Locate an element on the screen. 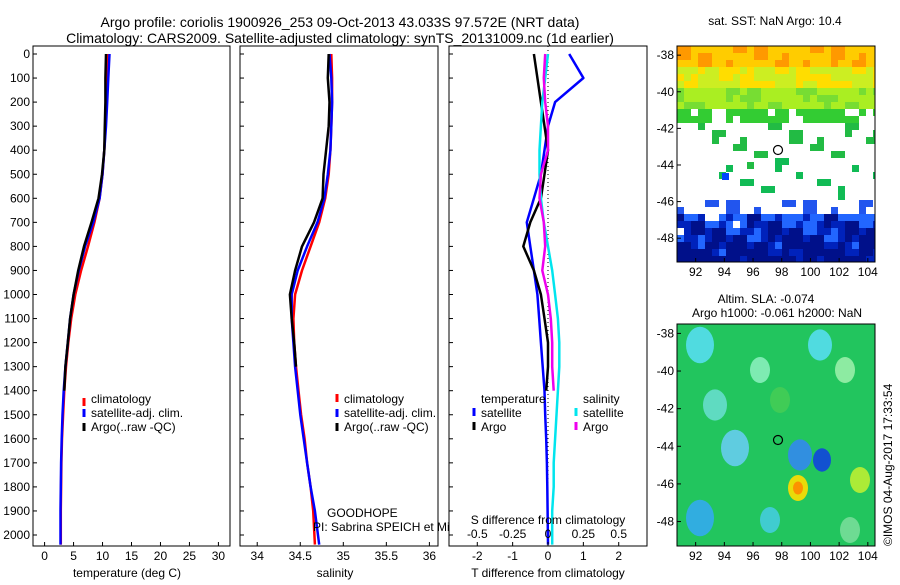  map-y-tick-label: -46 is located at coordinates (666, 484).